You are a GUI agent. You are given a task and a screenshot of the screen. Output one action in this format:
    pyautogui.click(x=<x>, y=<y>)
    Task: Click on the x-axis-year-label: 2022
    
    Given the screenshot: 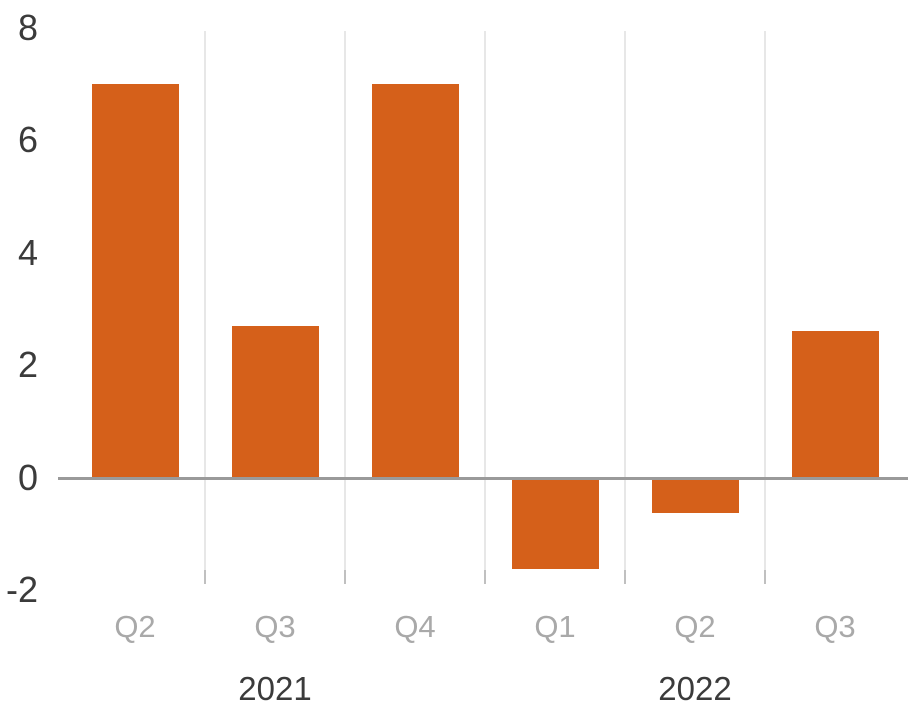 What is the action you would take?
    pyautogui.click(x=695, y=688)
    